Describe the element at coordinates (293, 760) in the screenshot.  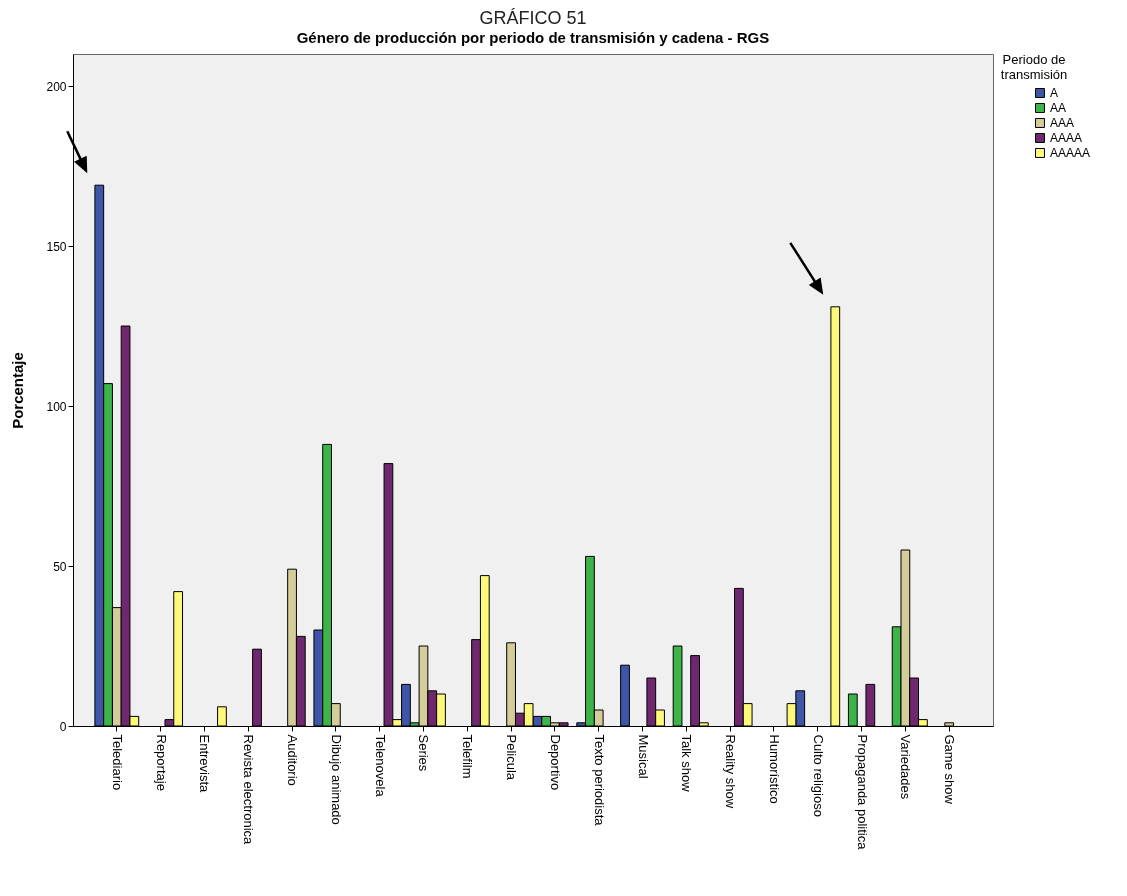
I see `x-tick-label: Auditorio` at that location.